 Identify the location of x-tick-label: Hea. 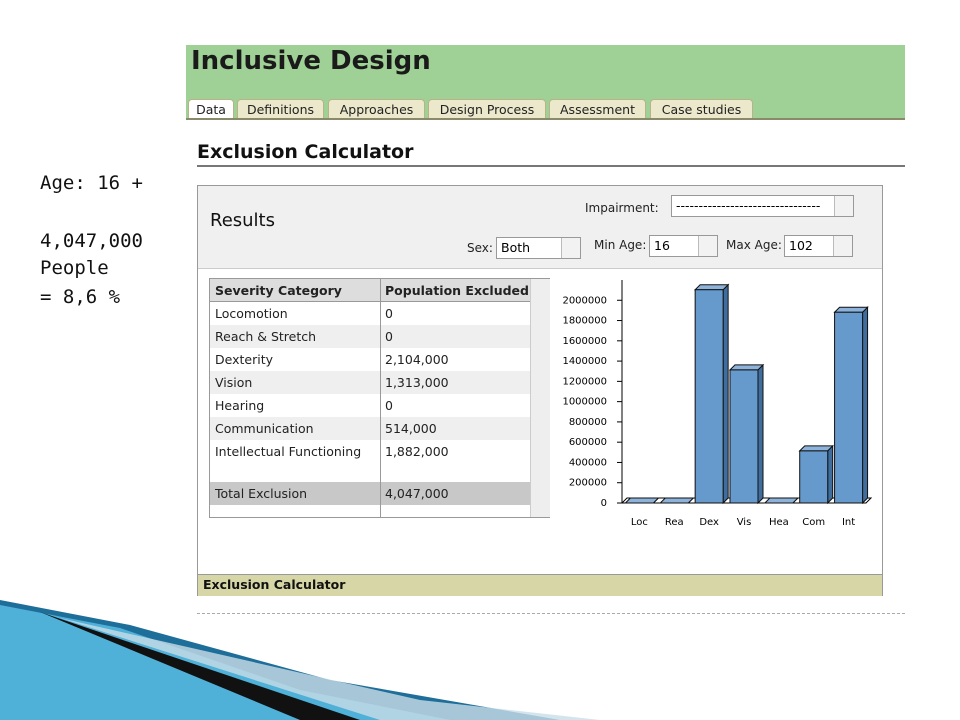
(779, 522).